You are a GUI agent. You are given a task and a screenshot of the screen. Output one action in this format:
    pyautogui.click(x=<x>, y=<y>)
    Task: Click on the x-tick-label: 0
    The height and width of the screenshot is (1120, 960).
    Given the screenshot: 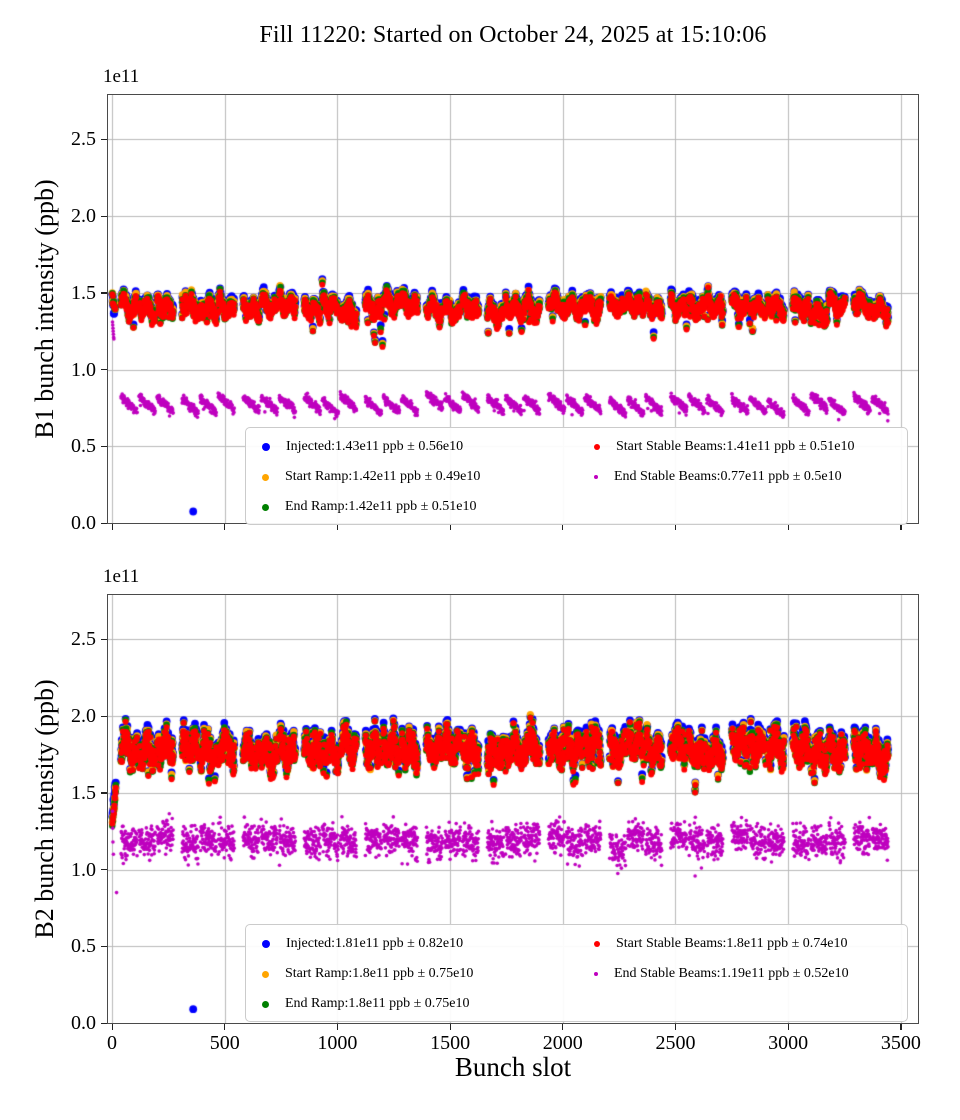 What is the action you would take?
    pyautogui.click(x=112, y=1043)
    